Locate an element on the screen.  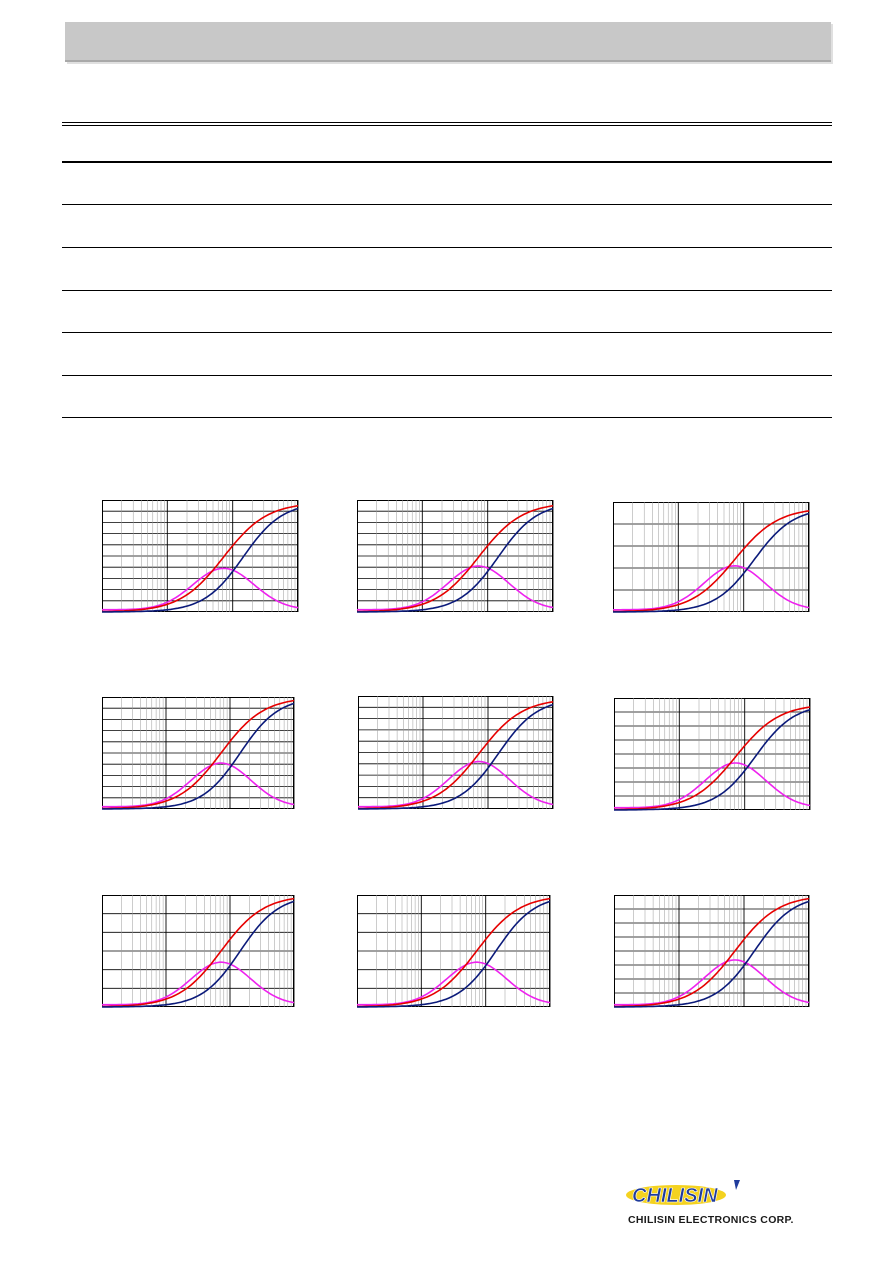
table-bottom-rule is located at coordinates (447, 417).